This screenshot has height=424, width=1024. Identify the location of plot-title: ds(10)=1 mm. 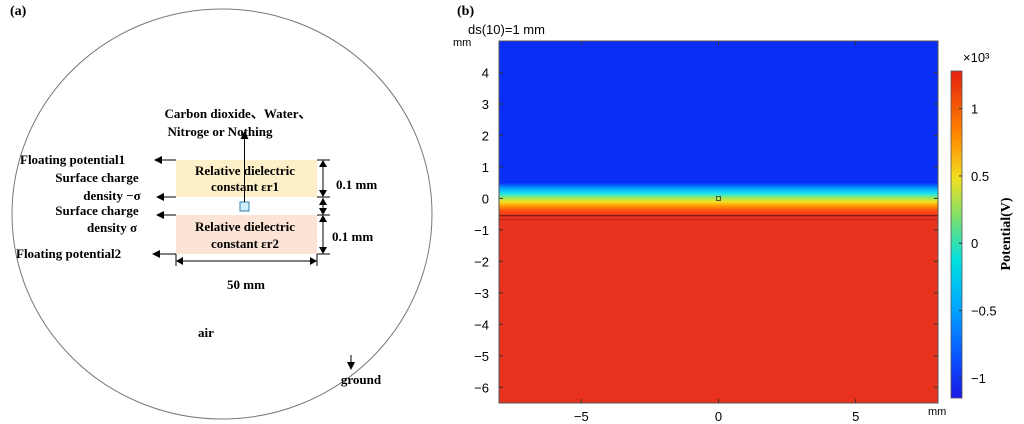
(506, 29).